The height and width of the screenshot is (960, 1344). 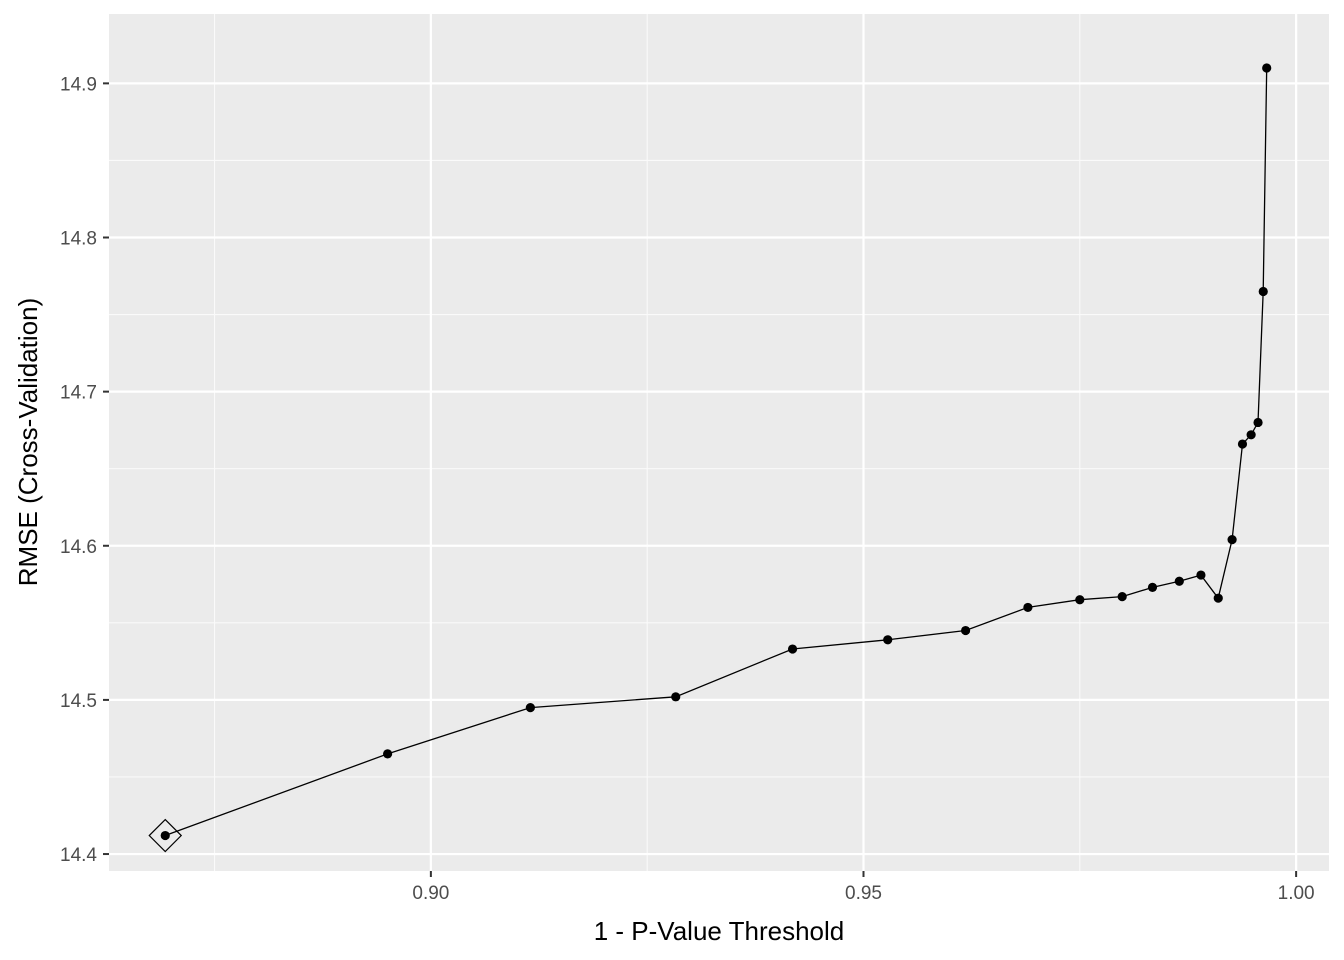 I want to click on y-axis-ticks: 14.4 14.5 14.6 14.7 14.8 14.9, so click(x=84, y=470).